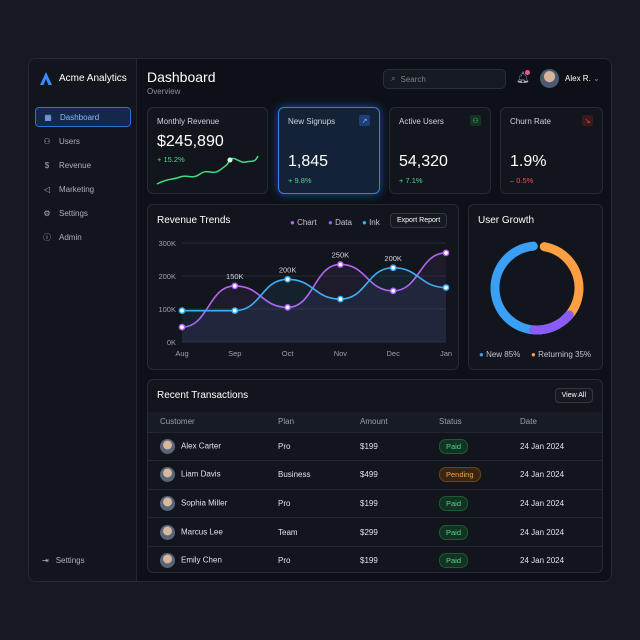  What do you see at coordinates (387, 475) in the screenshot?
I see `amount-cell: $499` at bounding box center [387, 475].